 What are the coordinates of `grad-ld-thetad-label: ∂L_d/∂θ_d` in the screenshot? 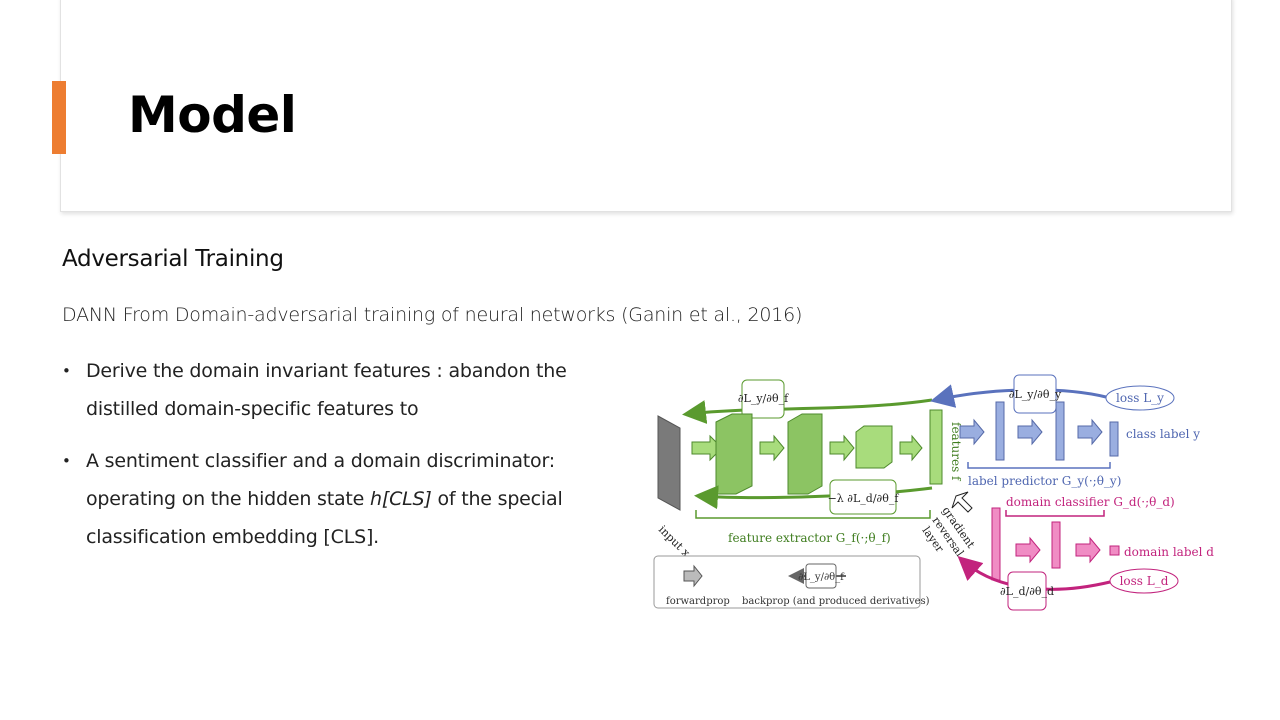 It's located at (1027, 591).